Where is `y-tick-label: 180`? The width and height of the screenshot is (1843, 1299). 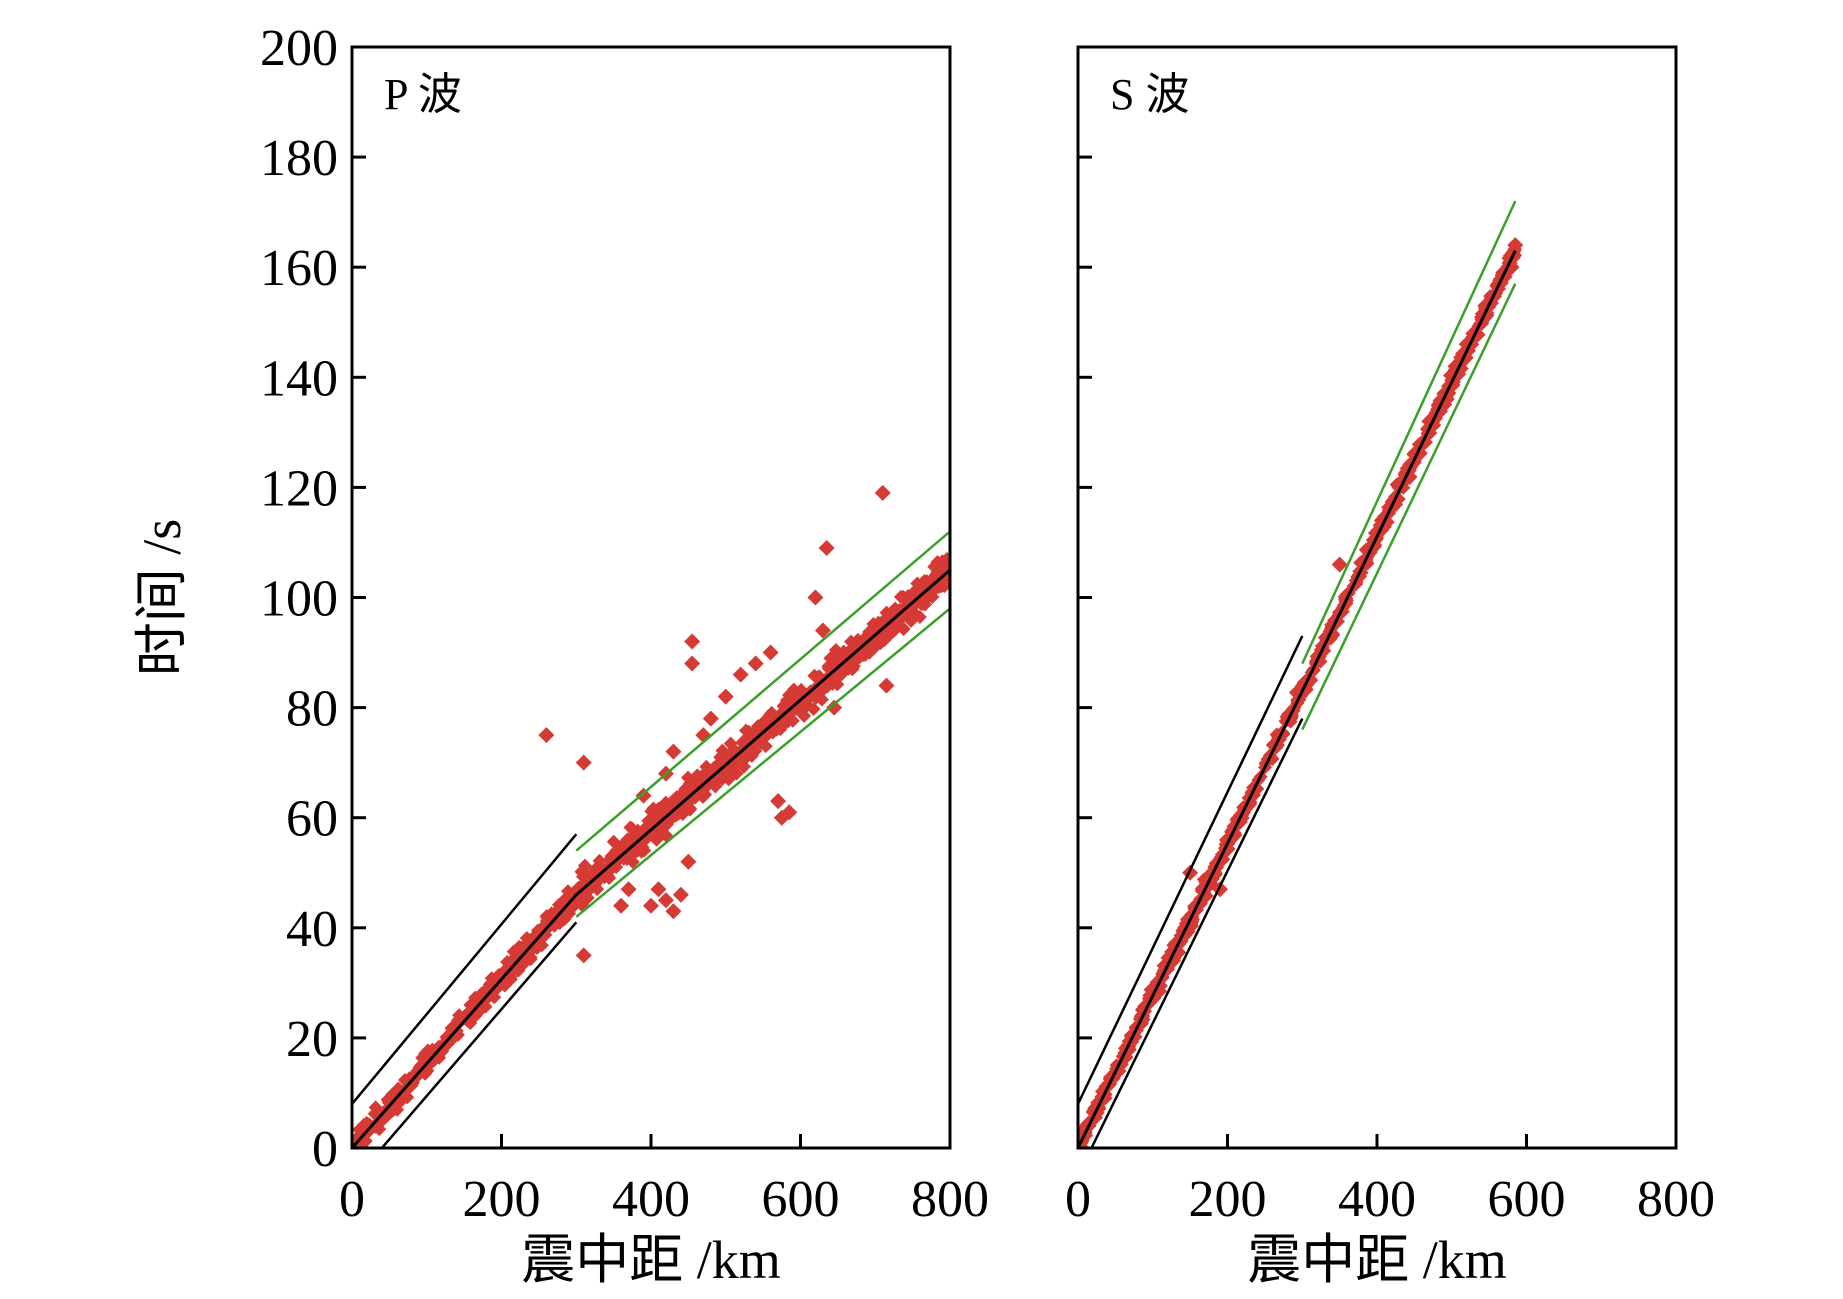
y-tick-label: 180 is located at coordinates (299, 158).